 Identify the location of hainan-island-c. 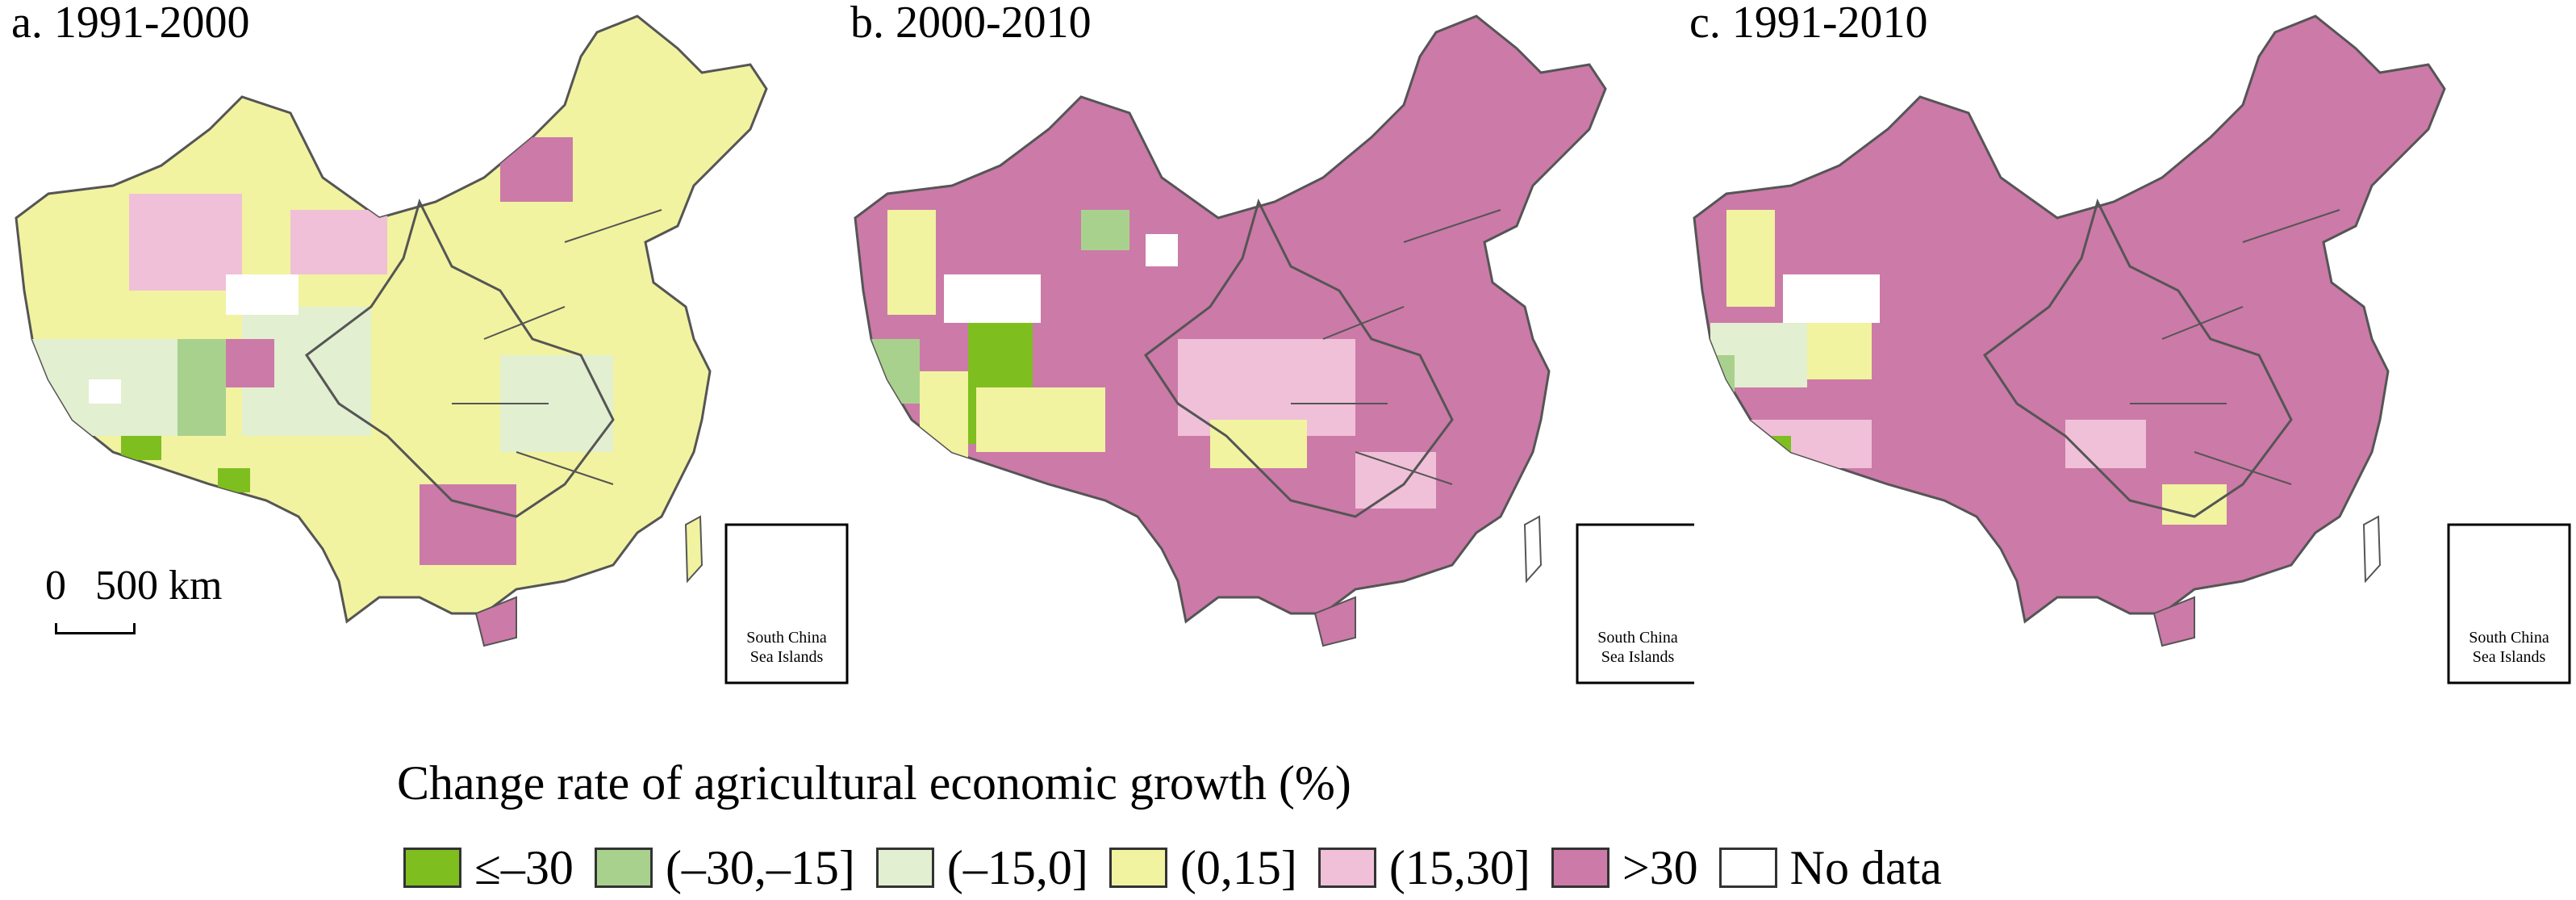
(2173, 621).